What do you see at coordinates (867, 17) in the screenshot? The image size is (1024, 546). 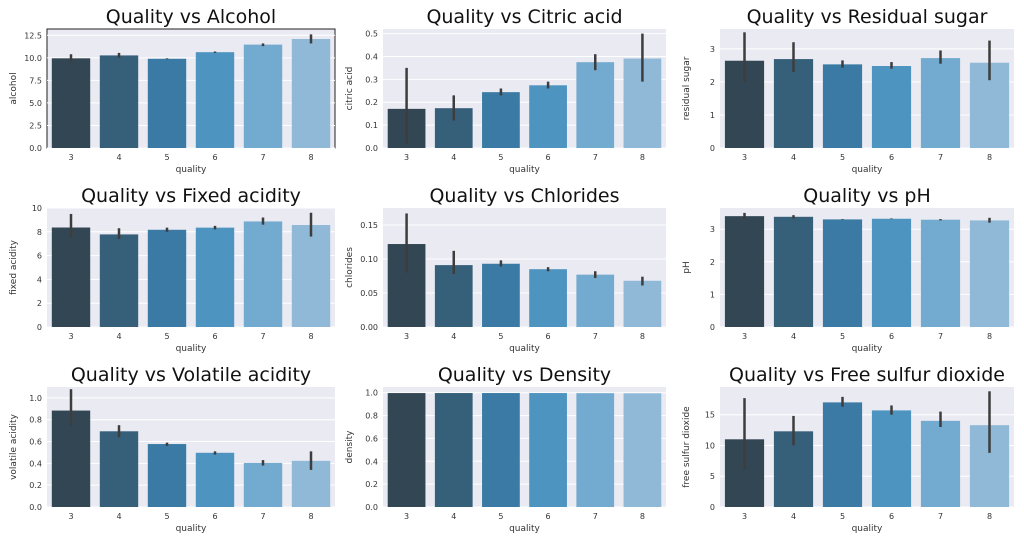 I see `chart-title: Quality vs Residual sugar` at bounding box center [867, 17].